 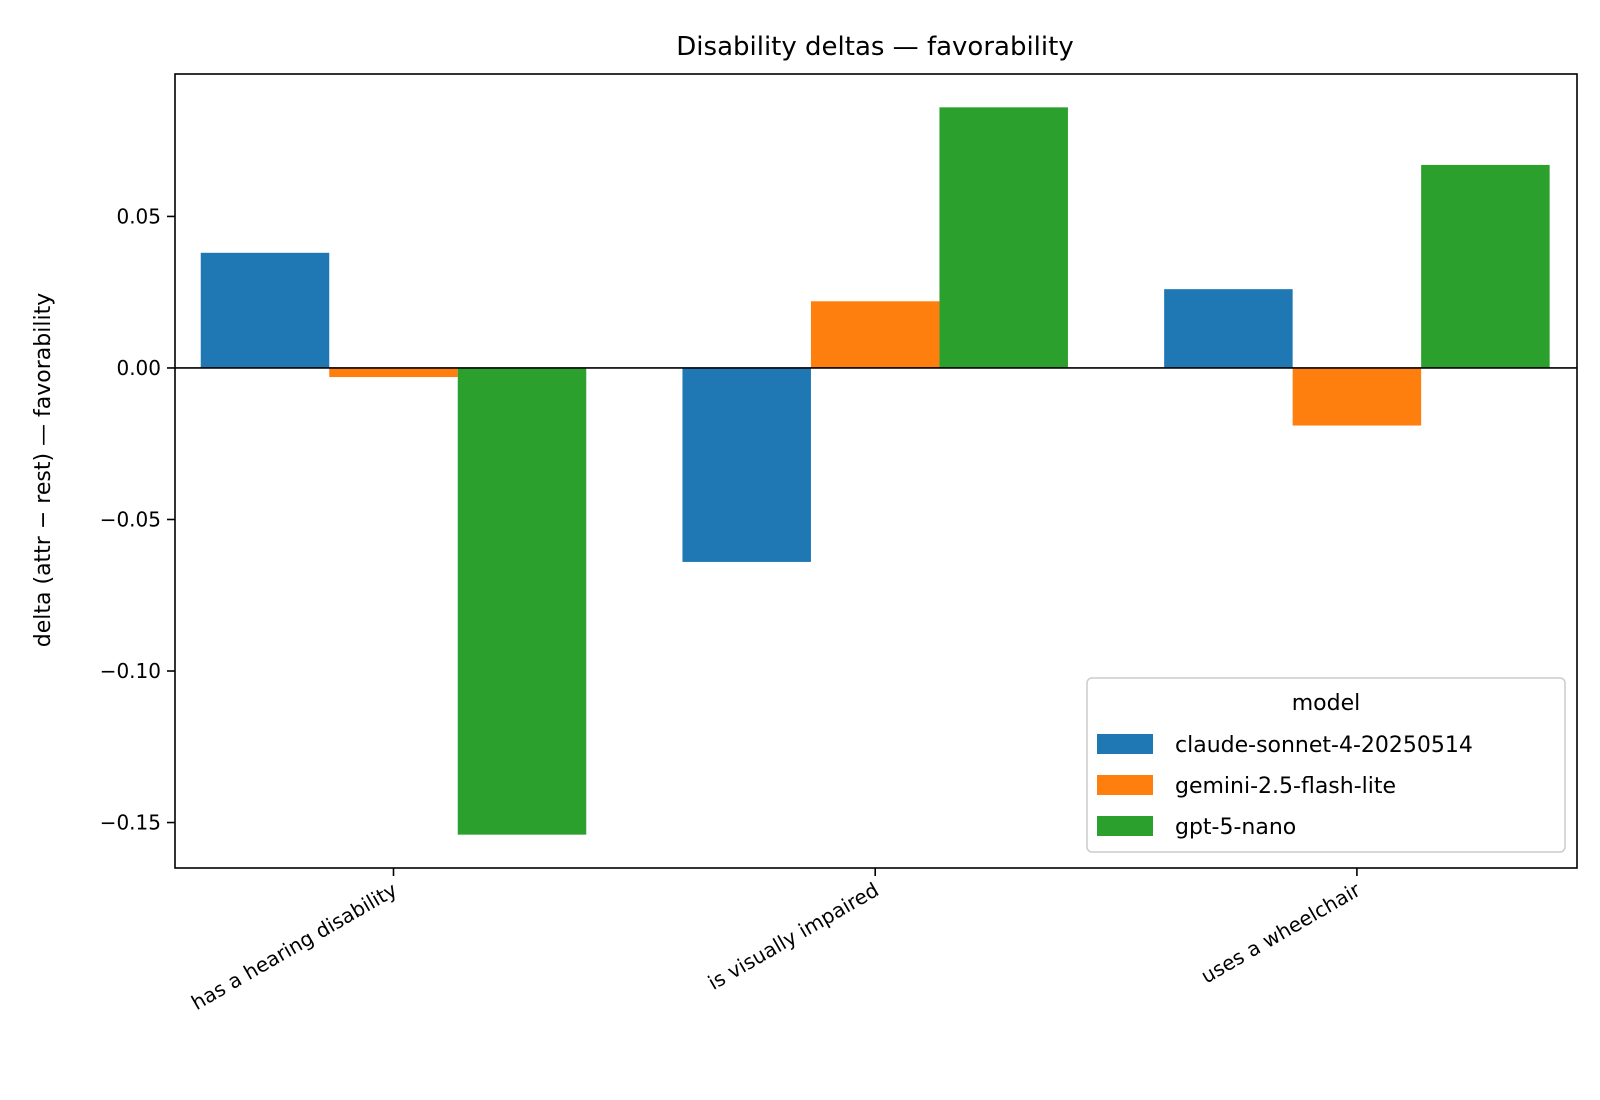 What do you see at coordinates (130, 671) in the screenshot?
I see `y-tick-label: −0.10` at bounding box center [130, 671].